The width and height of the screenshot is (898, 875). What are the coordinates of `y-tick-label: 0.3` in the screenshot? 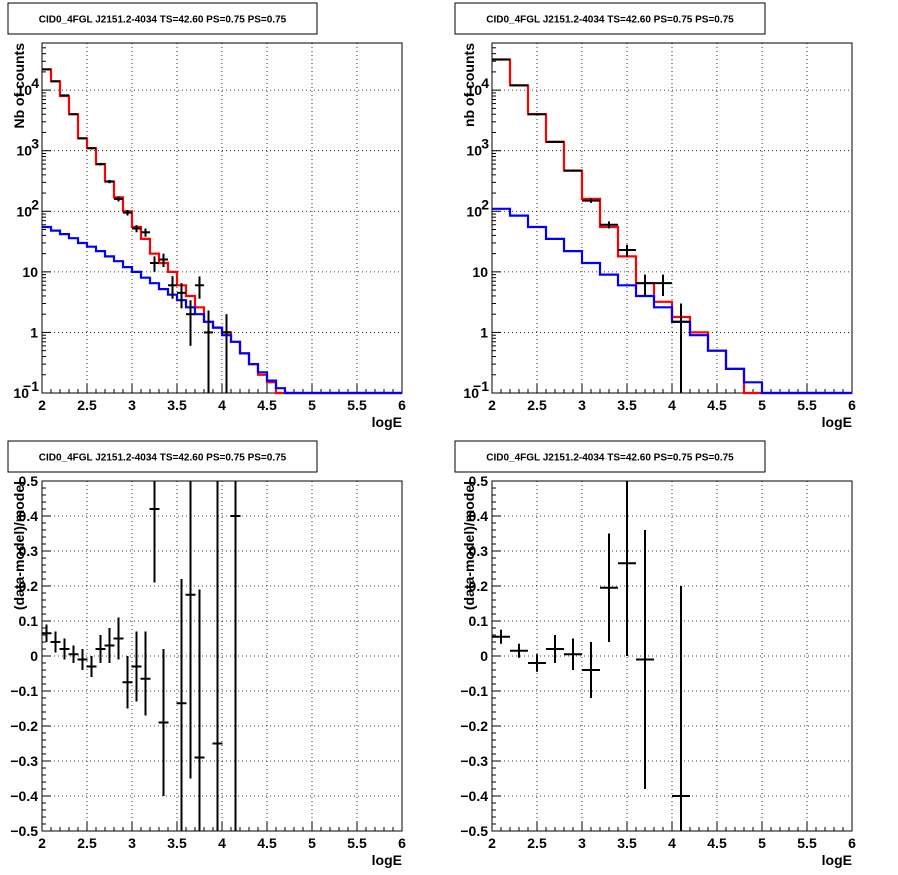 It's located at (29, 551).